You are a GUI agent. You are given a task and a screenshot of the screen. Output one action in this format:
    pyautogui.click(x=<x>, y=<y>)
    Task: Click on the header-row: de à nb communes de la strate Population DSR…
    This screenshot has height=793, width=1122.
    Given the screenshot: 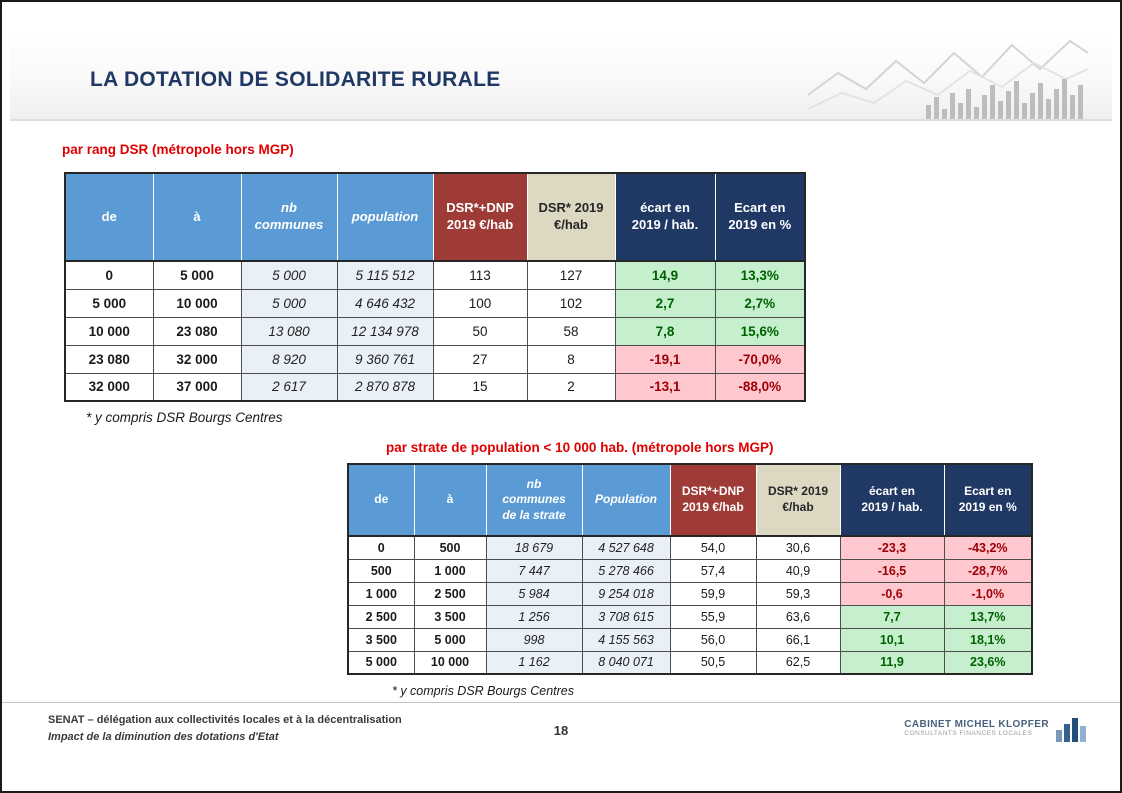 What is the action you would take?
    pyautogui.click(x=690, y=500)
    